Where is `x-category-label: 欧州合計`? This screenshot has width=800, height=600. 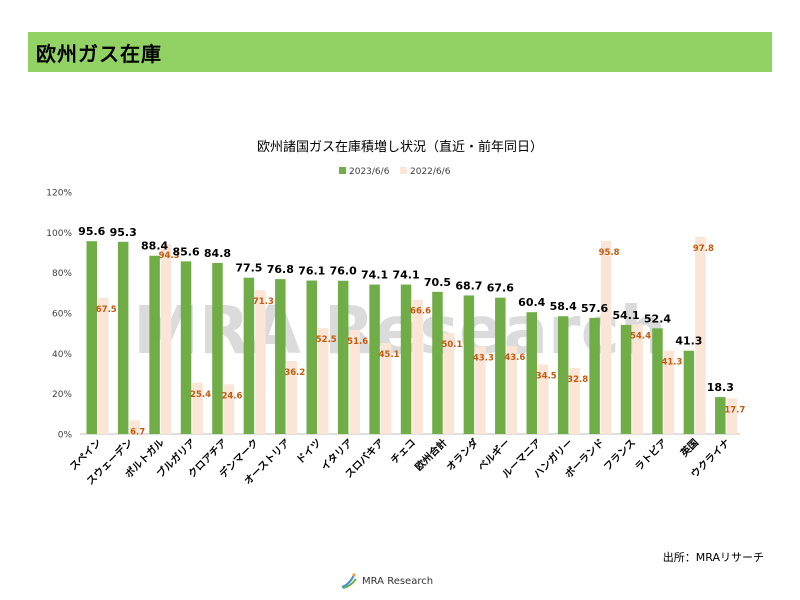 x-category-label: 欧州合計 is located at coordinates (430, 454).